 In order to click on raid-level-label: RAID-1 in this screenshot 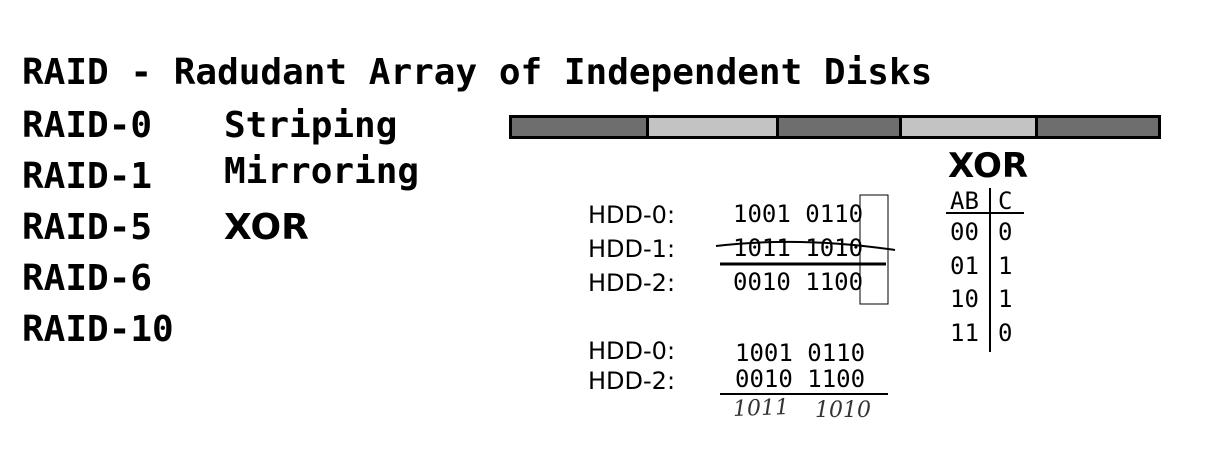, I will do `click(87, 176)`.